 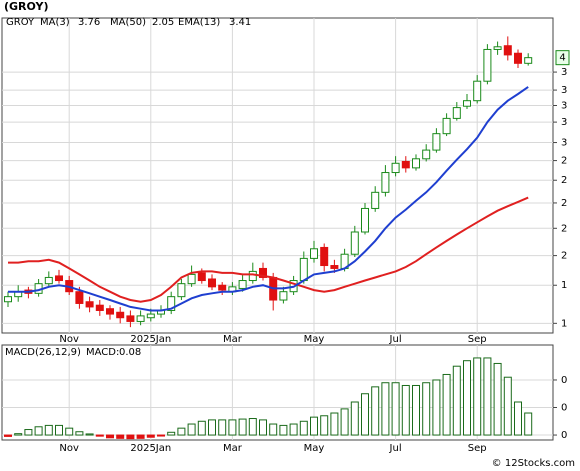 I want to click on price-tag-box, so click(x=562, y=58).